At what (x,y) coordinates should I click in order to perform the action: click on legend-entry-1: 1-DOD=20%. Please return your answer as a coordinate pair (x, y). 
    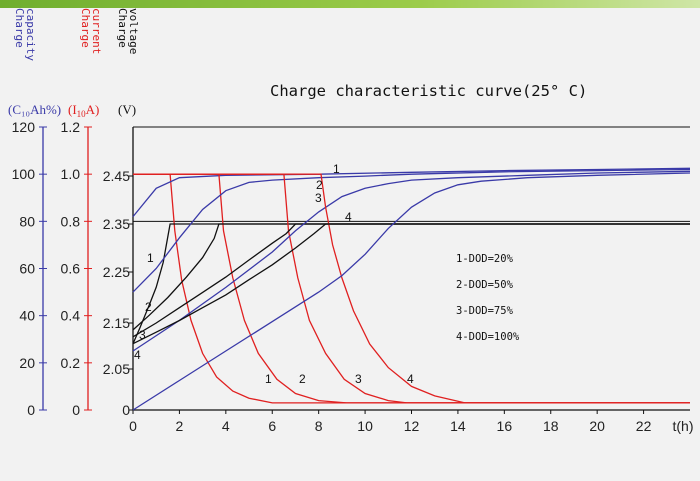
    Looking at the image, I should click on (485, 259).